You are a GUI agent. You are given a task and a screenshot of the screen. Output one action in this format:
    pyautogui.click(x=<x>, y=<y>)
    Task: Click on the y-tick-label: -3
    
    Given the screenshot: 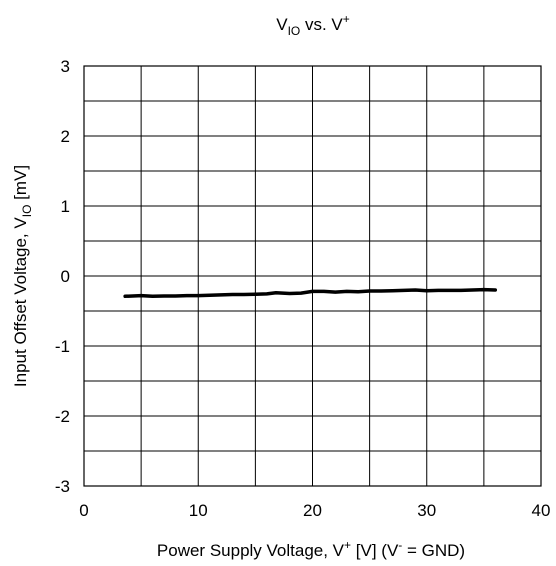 What is the action you would take?
    pyautogui.click(x=62, y=486)
    